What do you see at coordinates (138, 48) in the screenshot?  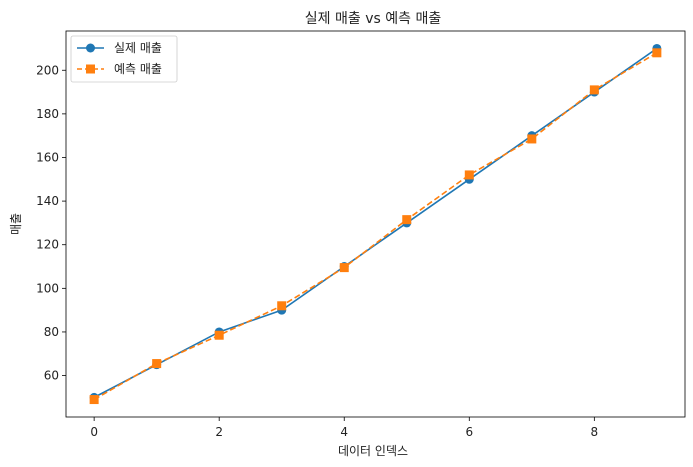 I see `legend-label: 실제 매출` at bounding box center [138, 48].